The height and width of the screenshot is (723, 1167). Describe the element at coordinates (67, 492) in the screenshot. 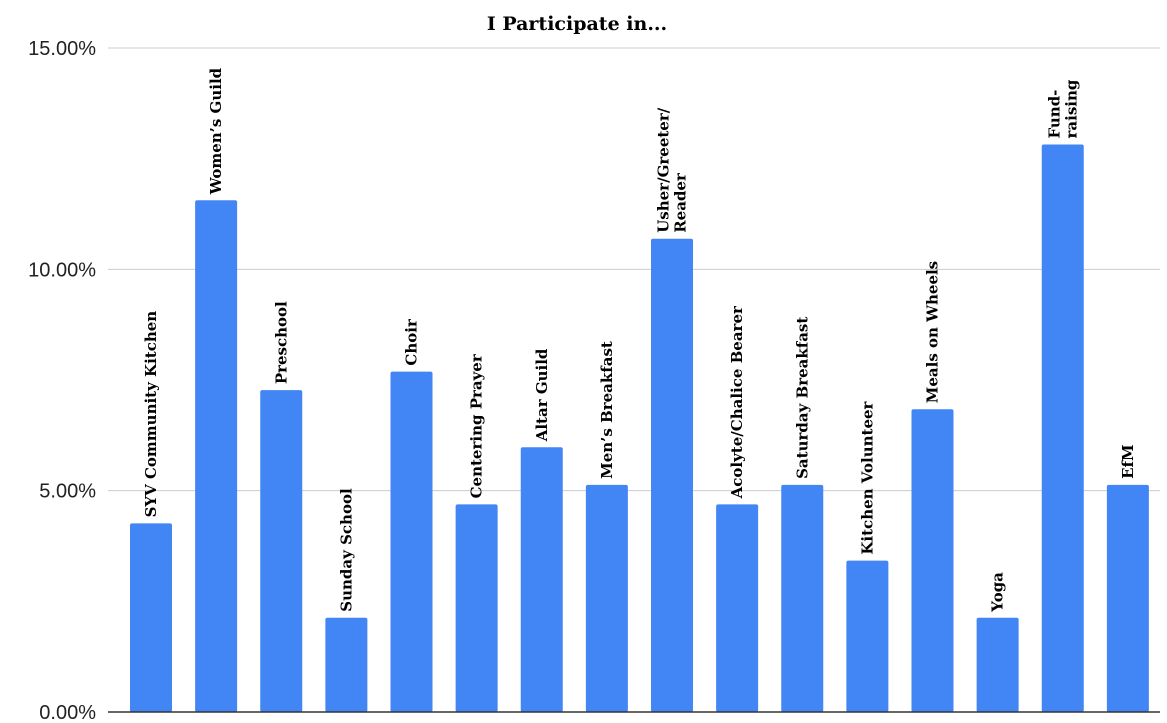

I see `y-tick-label: 5.00%` at that location.